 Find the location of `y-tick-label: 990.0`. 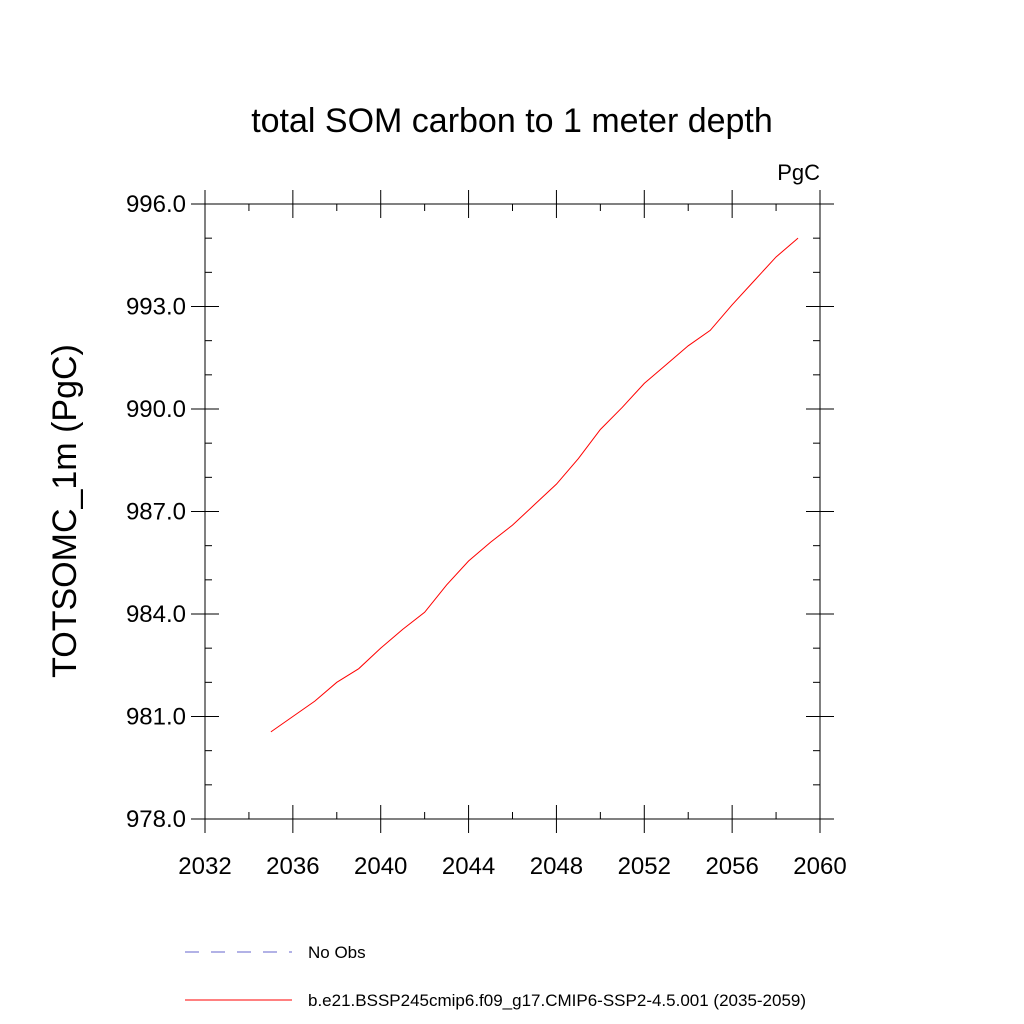

y-tick-label: 990.0 is located at coordinates (156, 409).